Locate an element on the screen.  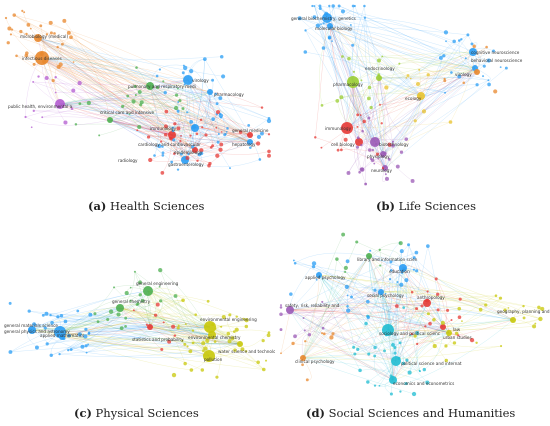
node-label: pharmacology is located at coordinates (229, 94).